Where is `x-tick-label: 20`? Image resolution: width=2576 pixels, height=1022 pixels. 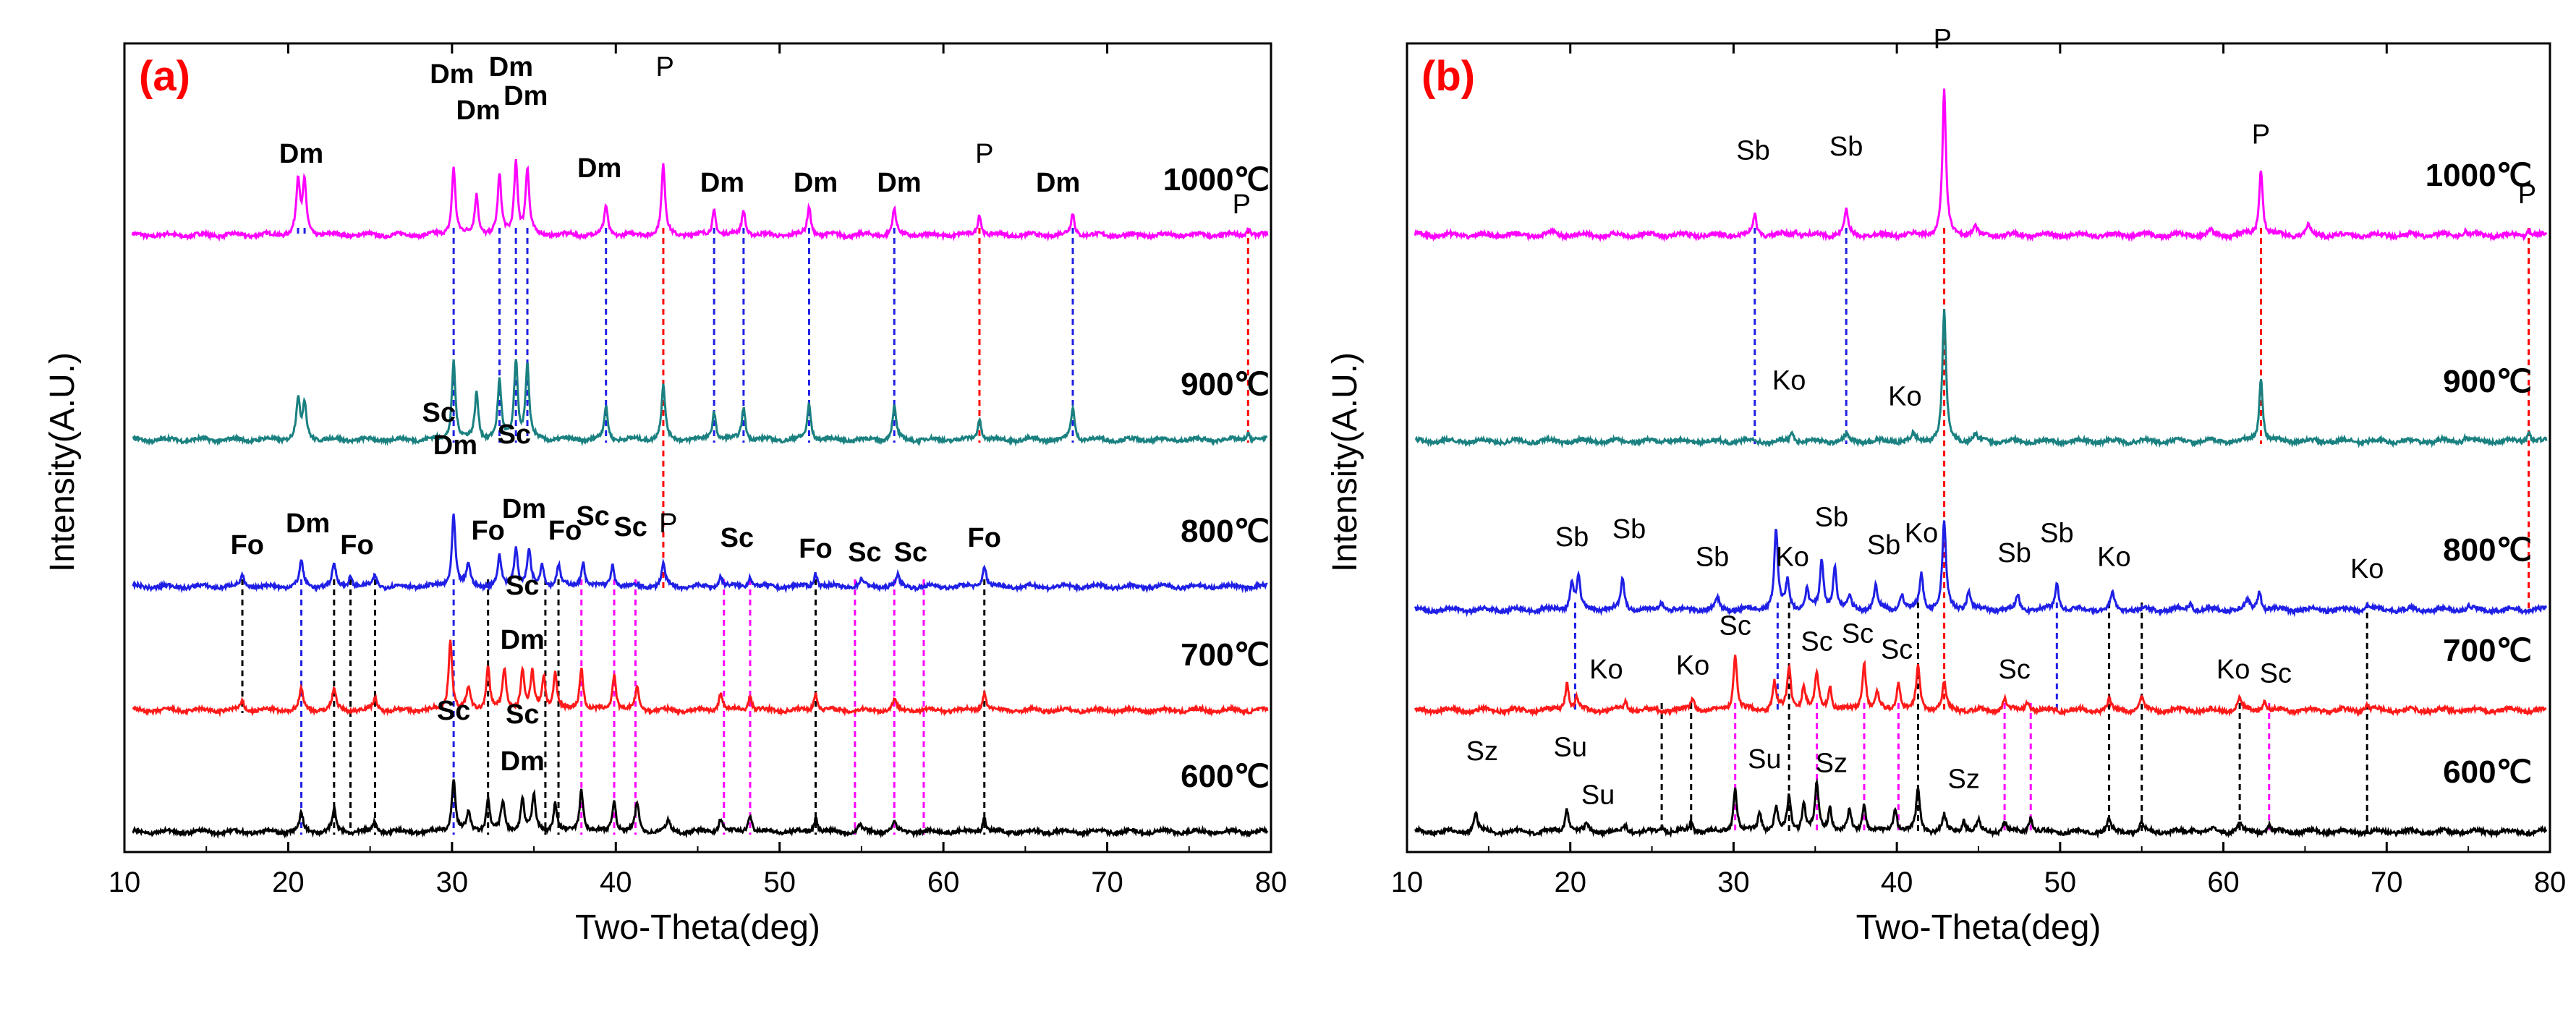 x-tick-label: 20 is located at coordinates (288, 882).